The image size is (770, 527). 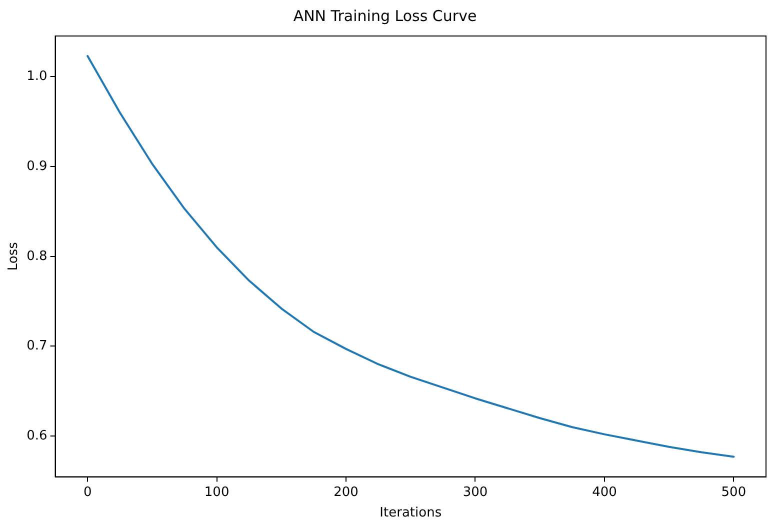 What do you see at coordinates (37, 256) in the screenshot?
I see `y-tick-label: 0.8` at bounding box center [37, 256].